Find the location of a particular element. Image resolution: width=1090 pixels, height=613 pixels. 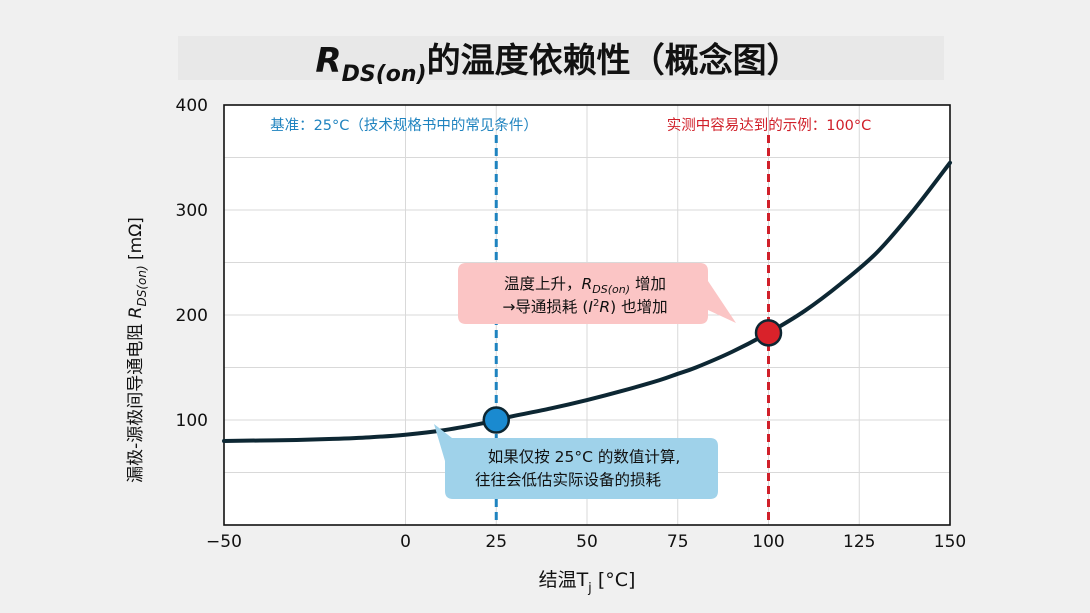

x-tick-label: 50 is located at coordinates (587, 542).